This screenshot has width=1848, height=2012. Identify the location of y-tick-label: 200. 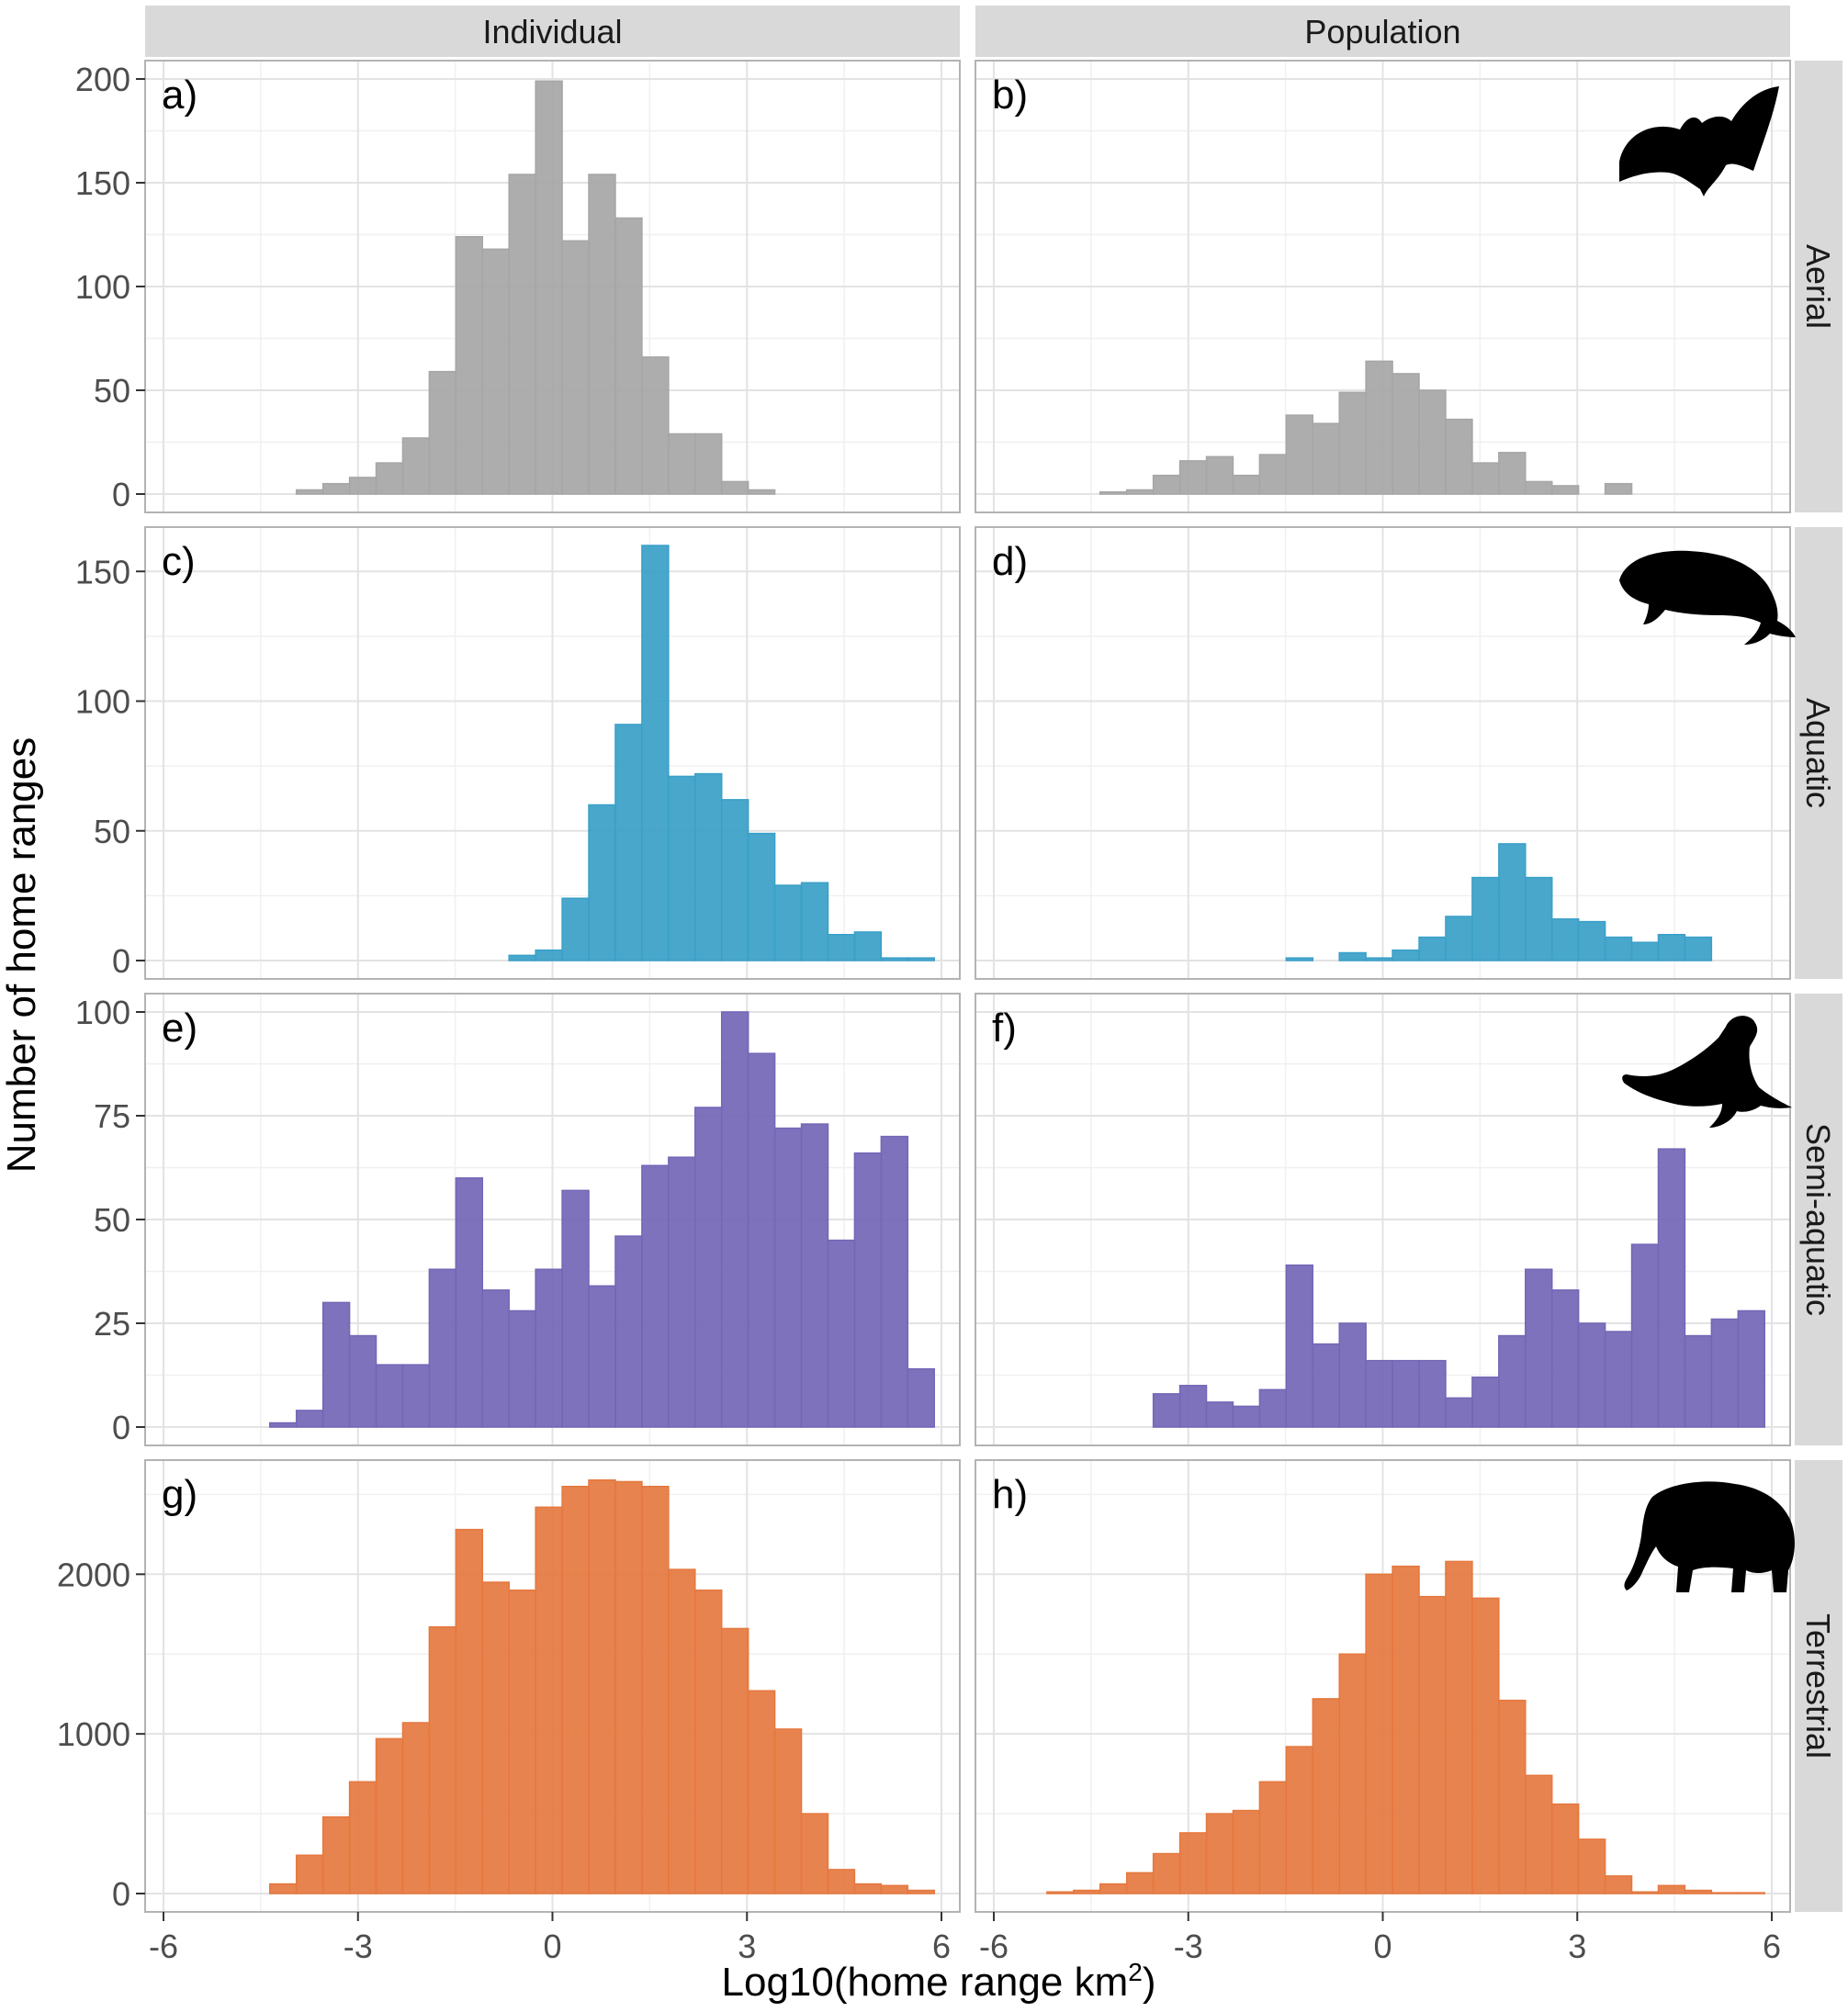
(102, 80).